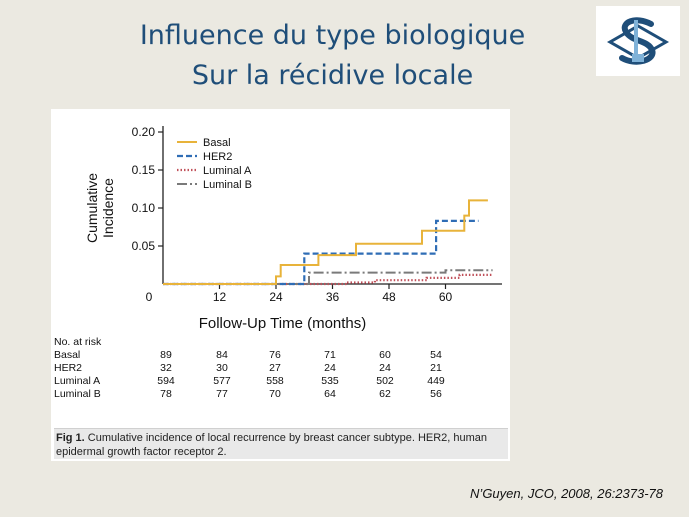 This screenshot has width=689, height=517. What do you see at coordinates (144, 208) in the screenshot?
I see `y-tick-label: 0.10` at bounding box center [144, 208].